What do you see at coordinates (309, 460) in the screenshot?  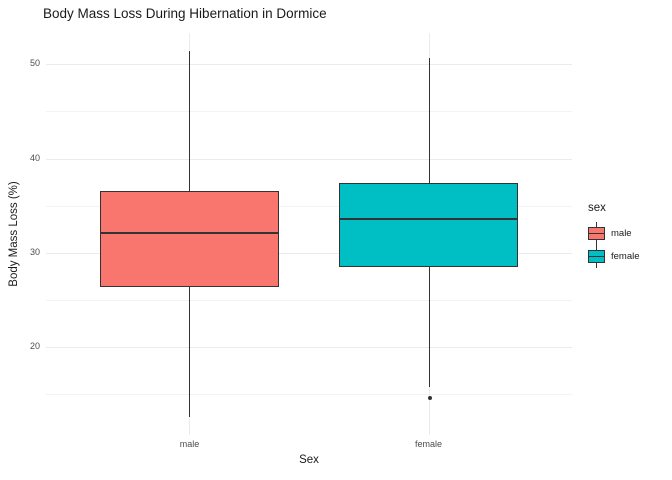 I see `x-axis-title: Sex` at bounding box center [309, 460].